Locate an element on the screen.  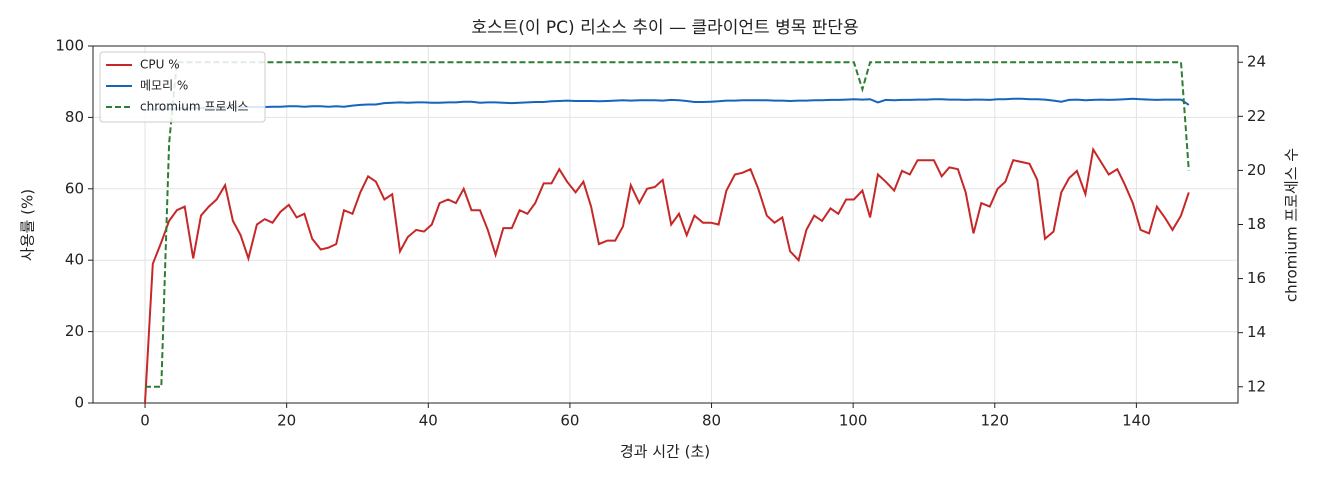
x-tick-label: 80 is located at coordinates (711, 421).